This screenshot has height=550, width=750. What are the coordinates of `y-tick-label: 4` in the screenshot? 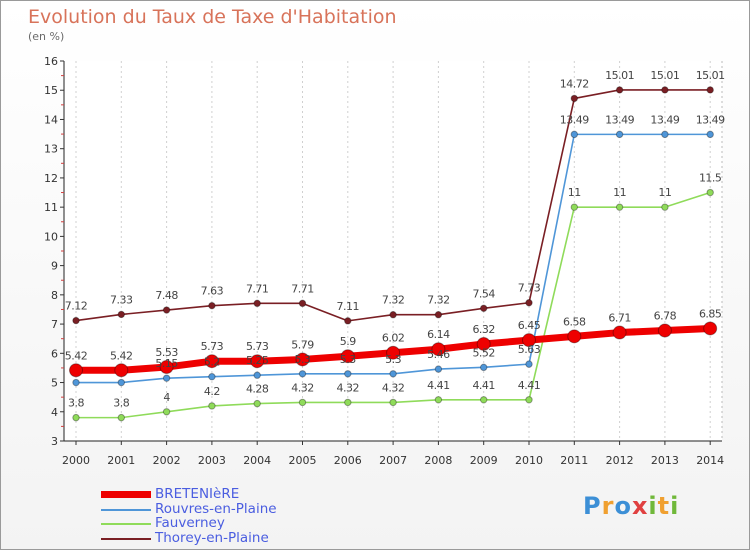 It's located at (54, 412).